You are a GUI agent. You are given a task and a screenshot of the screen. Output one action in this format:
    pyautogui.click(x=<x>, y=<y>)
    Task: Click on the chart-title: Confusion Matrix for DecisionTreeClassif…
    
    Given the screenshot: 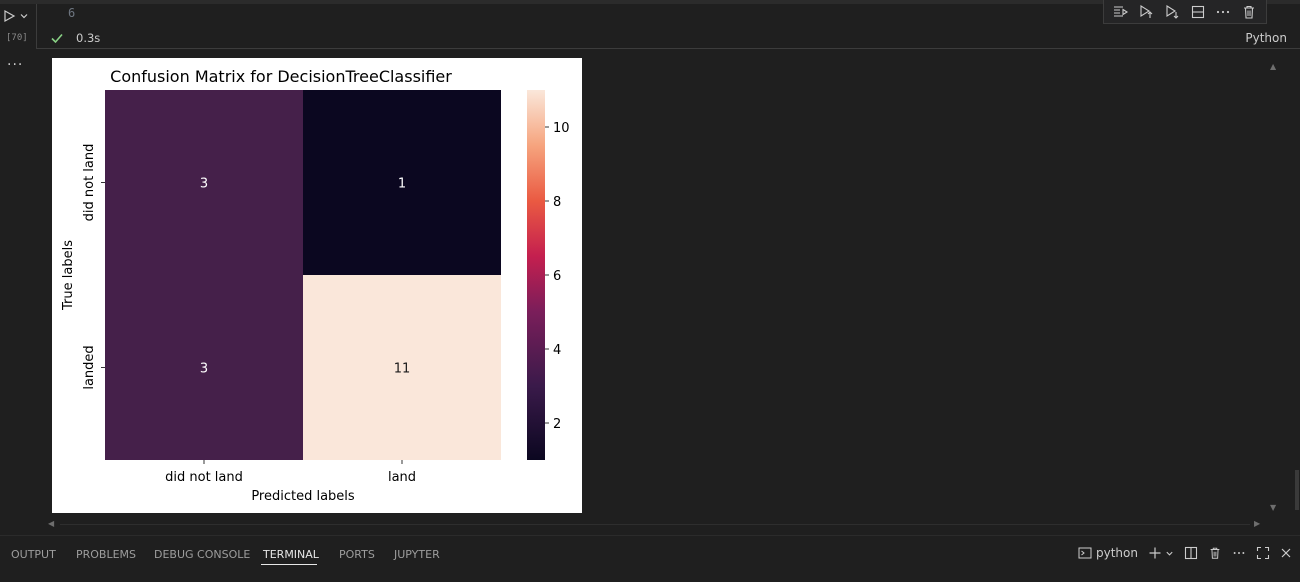 What is the action you would take?
    pyautogui.click(x=281, y=76)
    